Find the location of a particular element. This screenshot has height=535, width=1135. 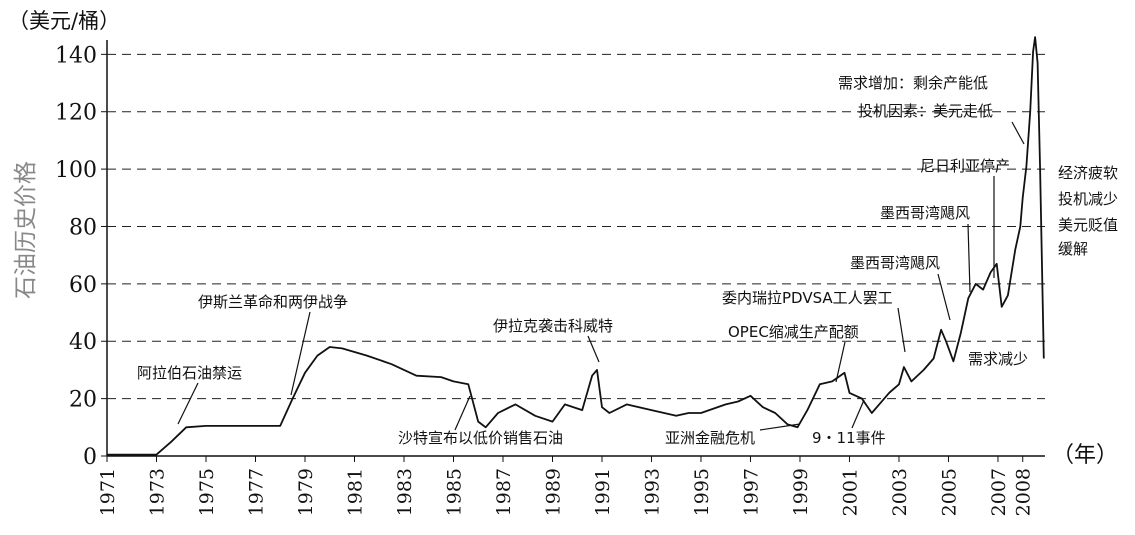

x-tick-label: 1977 is located at coordinates (256, 492).